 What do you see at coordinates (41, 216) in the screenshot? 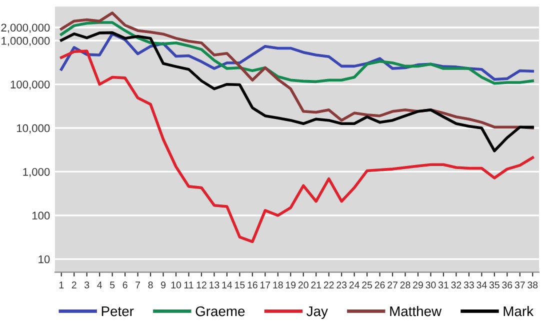
I see `y-tick-label: 100` at bounding box center [41, 216].